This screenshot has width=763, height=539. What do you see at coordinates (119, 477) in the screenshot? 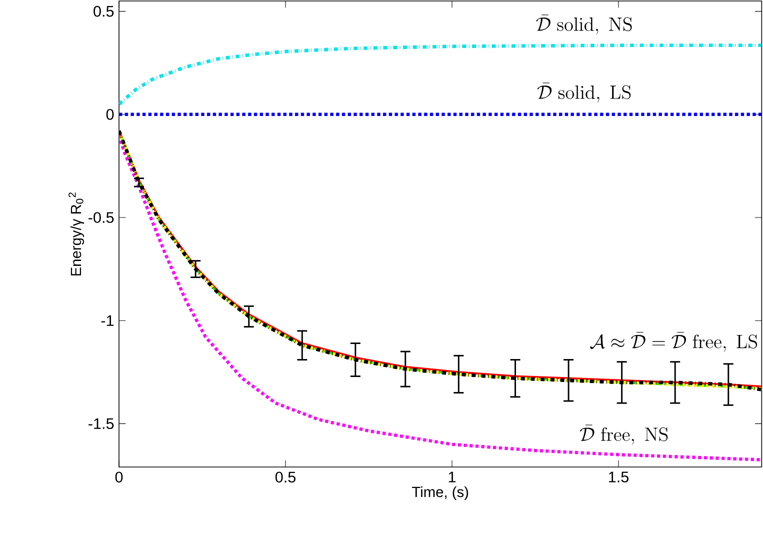
I see `x-tick-label: 0` at bounding box center [119, 477].